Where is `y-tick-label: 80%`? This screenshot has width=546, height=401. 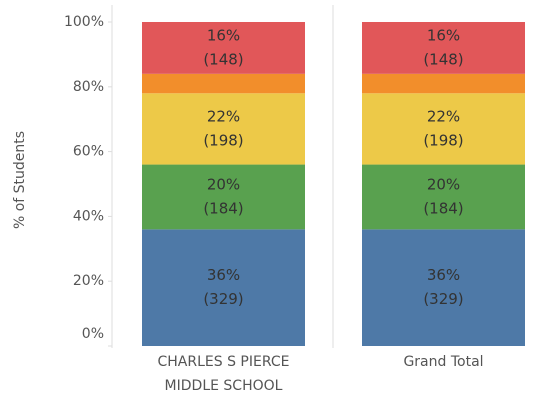 y-tick-label: 80% is located at coordinates (88, 87).